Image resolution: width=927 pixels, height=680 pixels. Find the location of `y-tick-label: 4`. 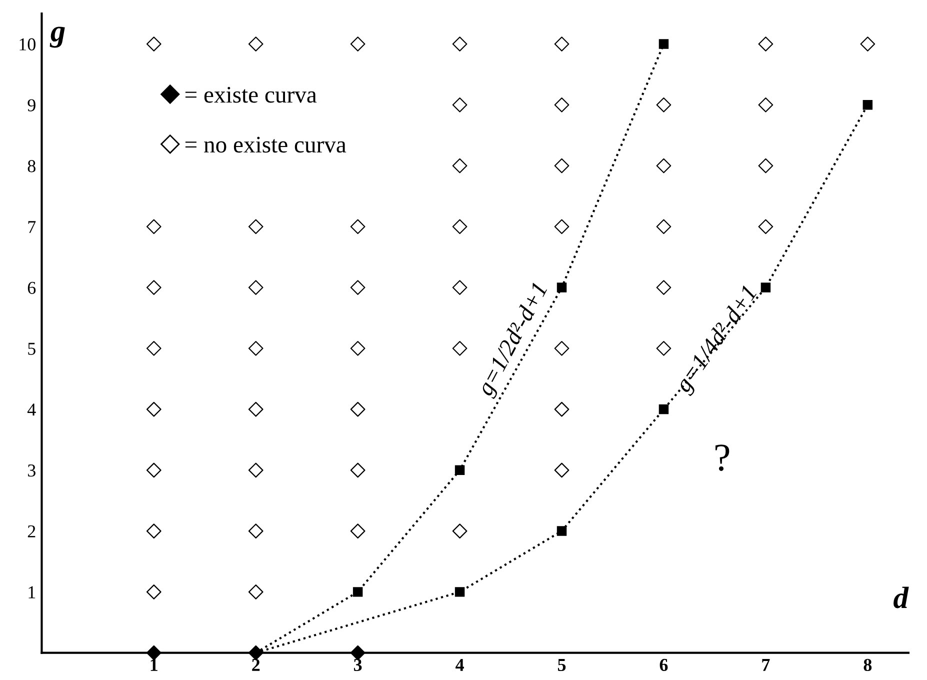

y-tick-label: 4 is located at coordinates (31, 410).